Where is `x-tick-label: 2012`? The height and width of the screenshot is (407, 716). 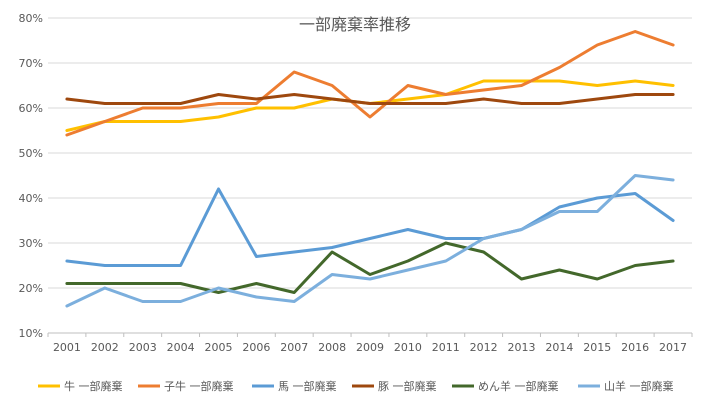
x-tick-label: 2012 is located at coordinates (484, 347).